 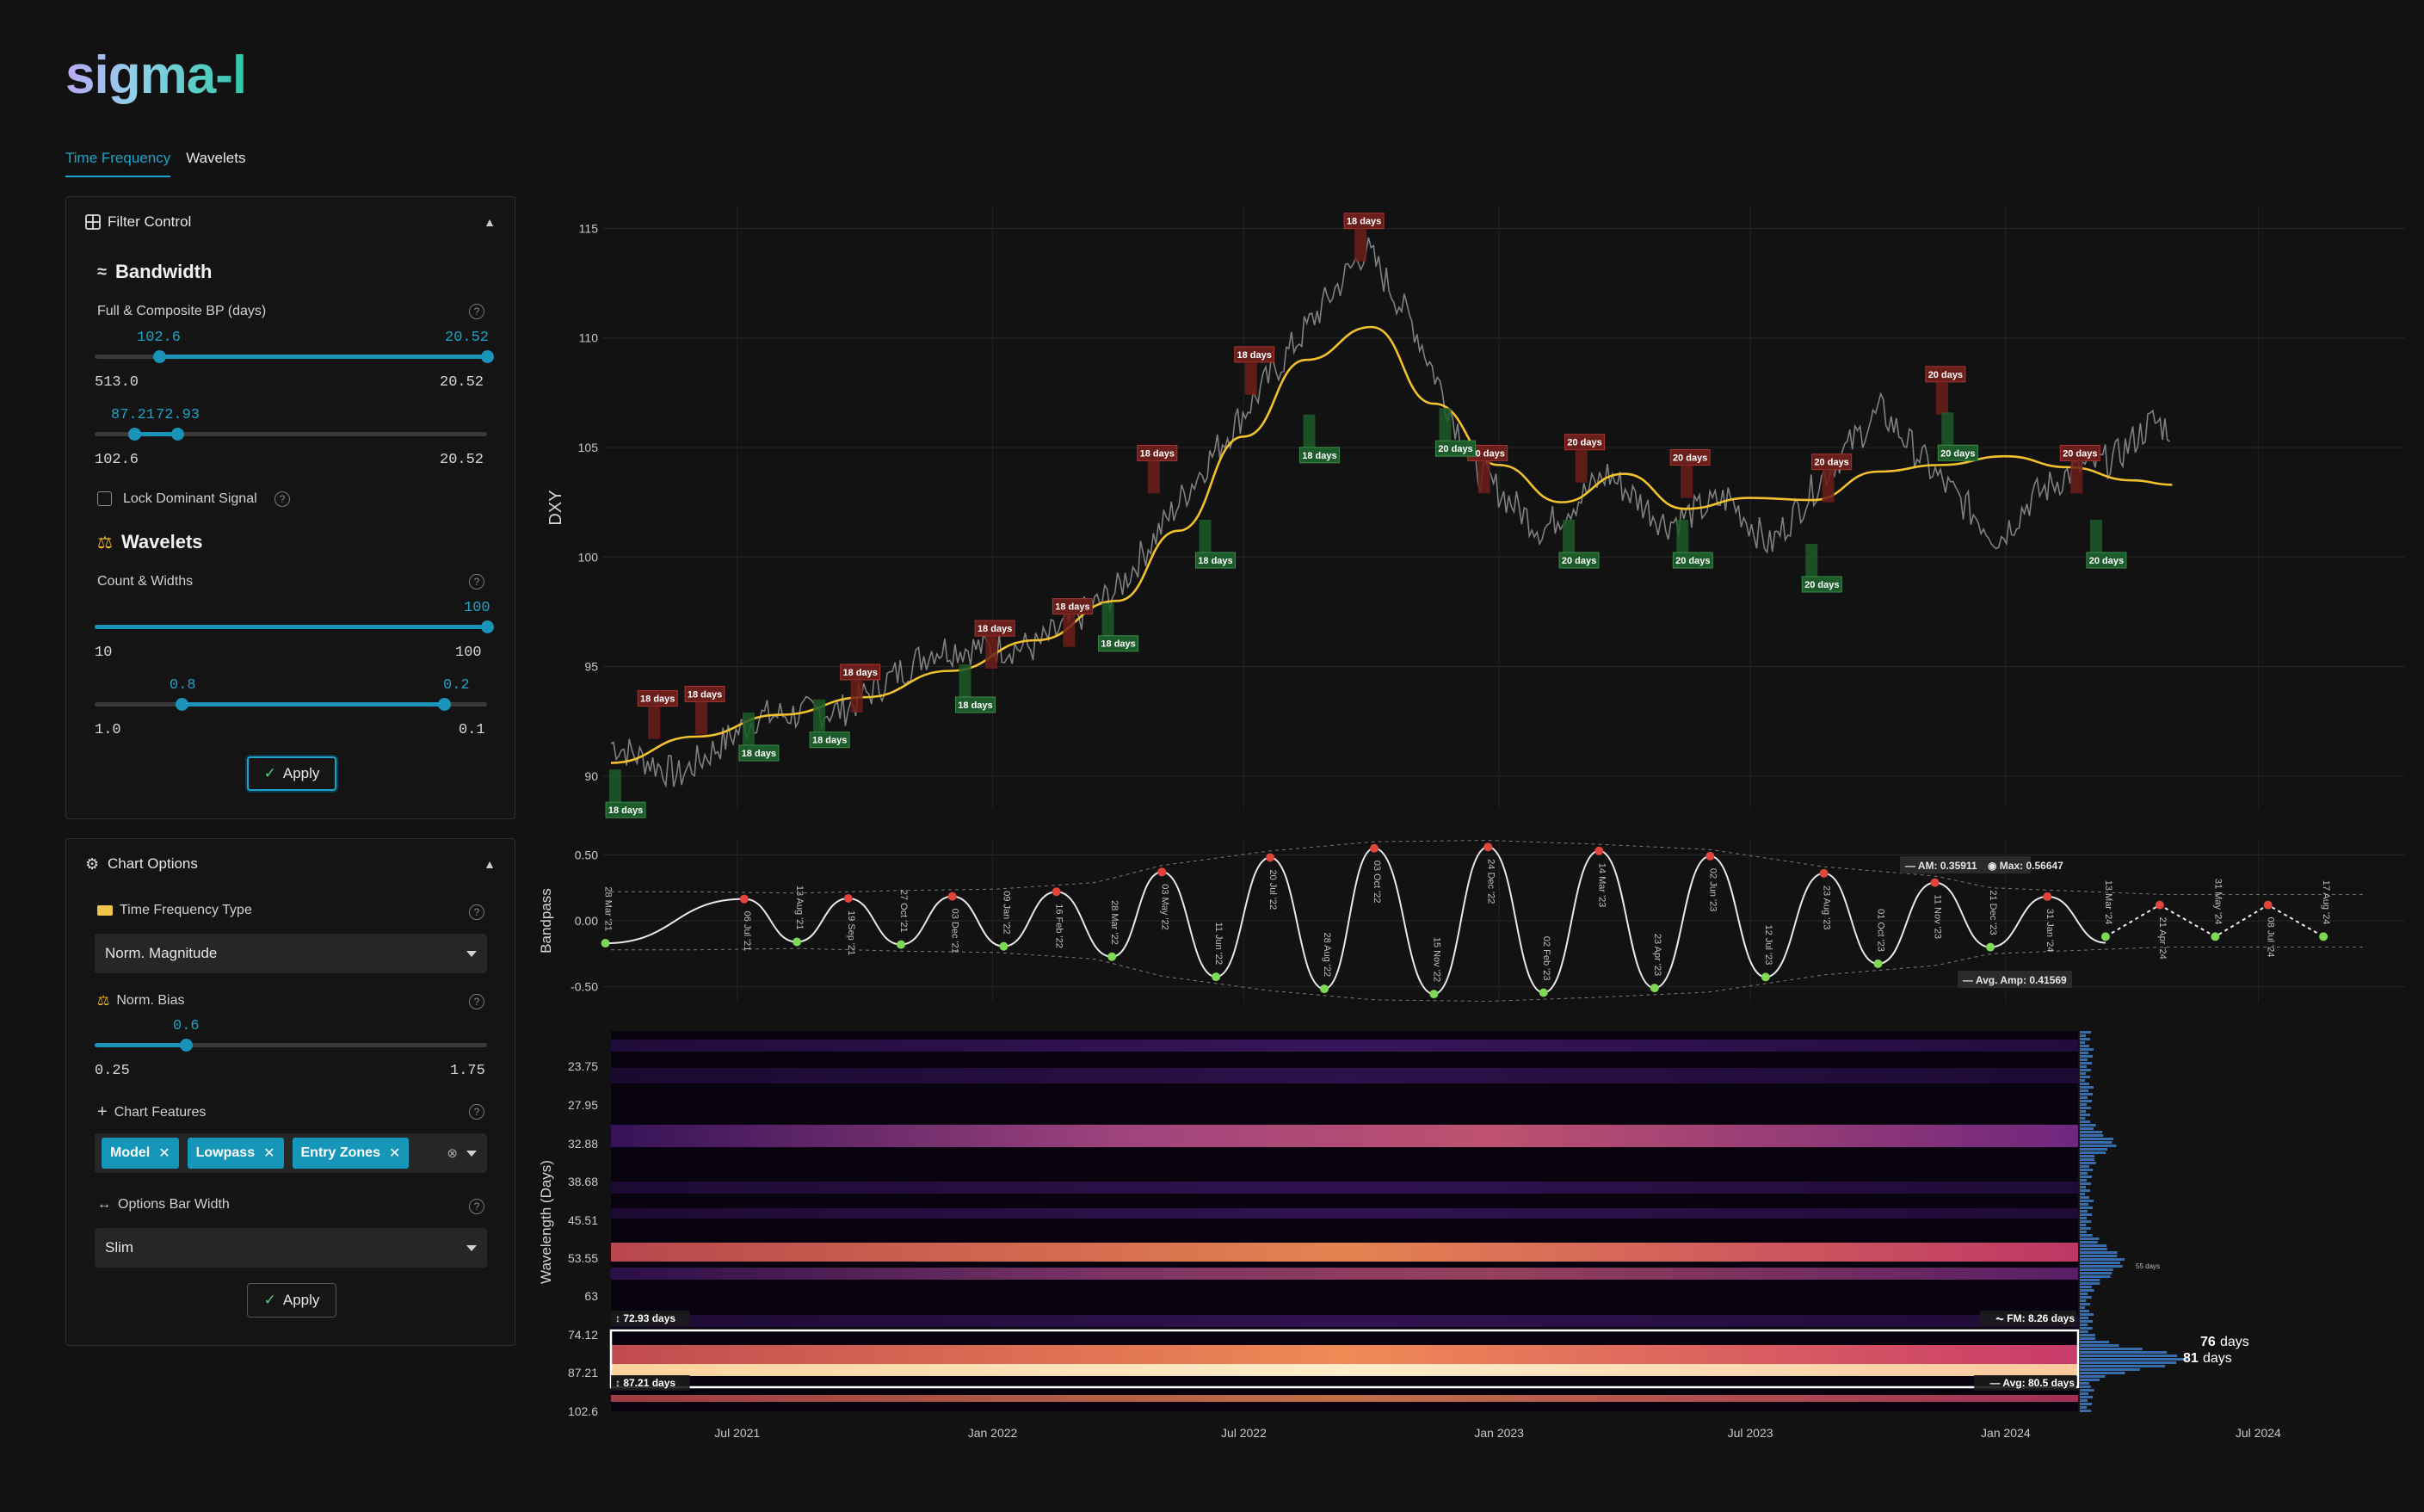 I want to click on bandpass-date-label: 02 Jun '23, so click(x=1712, y=889).